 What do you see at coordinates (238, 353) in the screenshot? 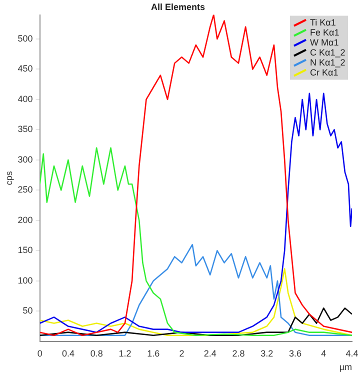
I see `x-tick-label: 2.8` at bounding box center [238, 353].